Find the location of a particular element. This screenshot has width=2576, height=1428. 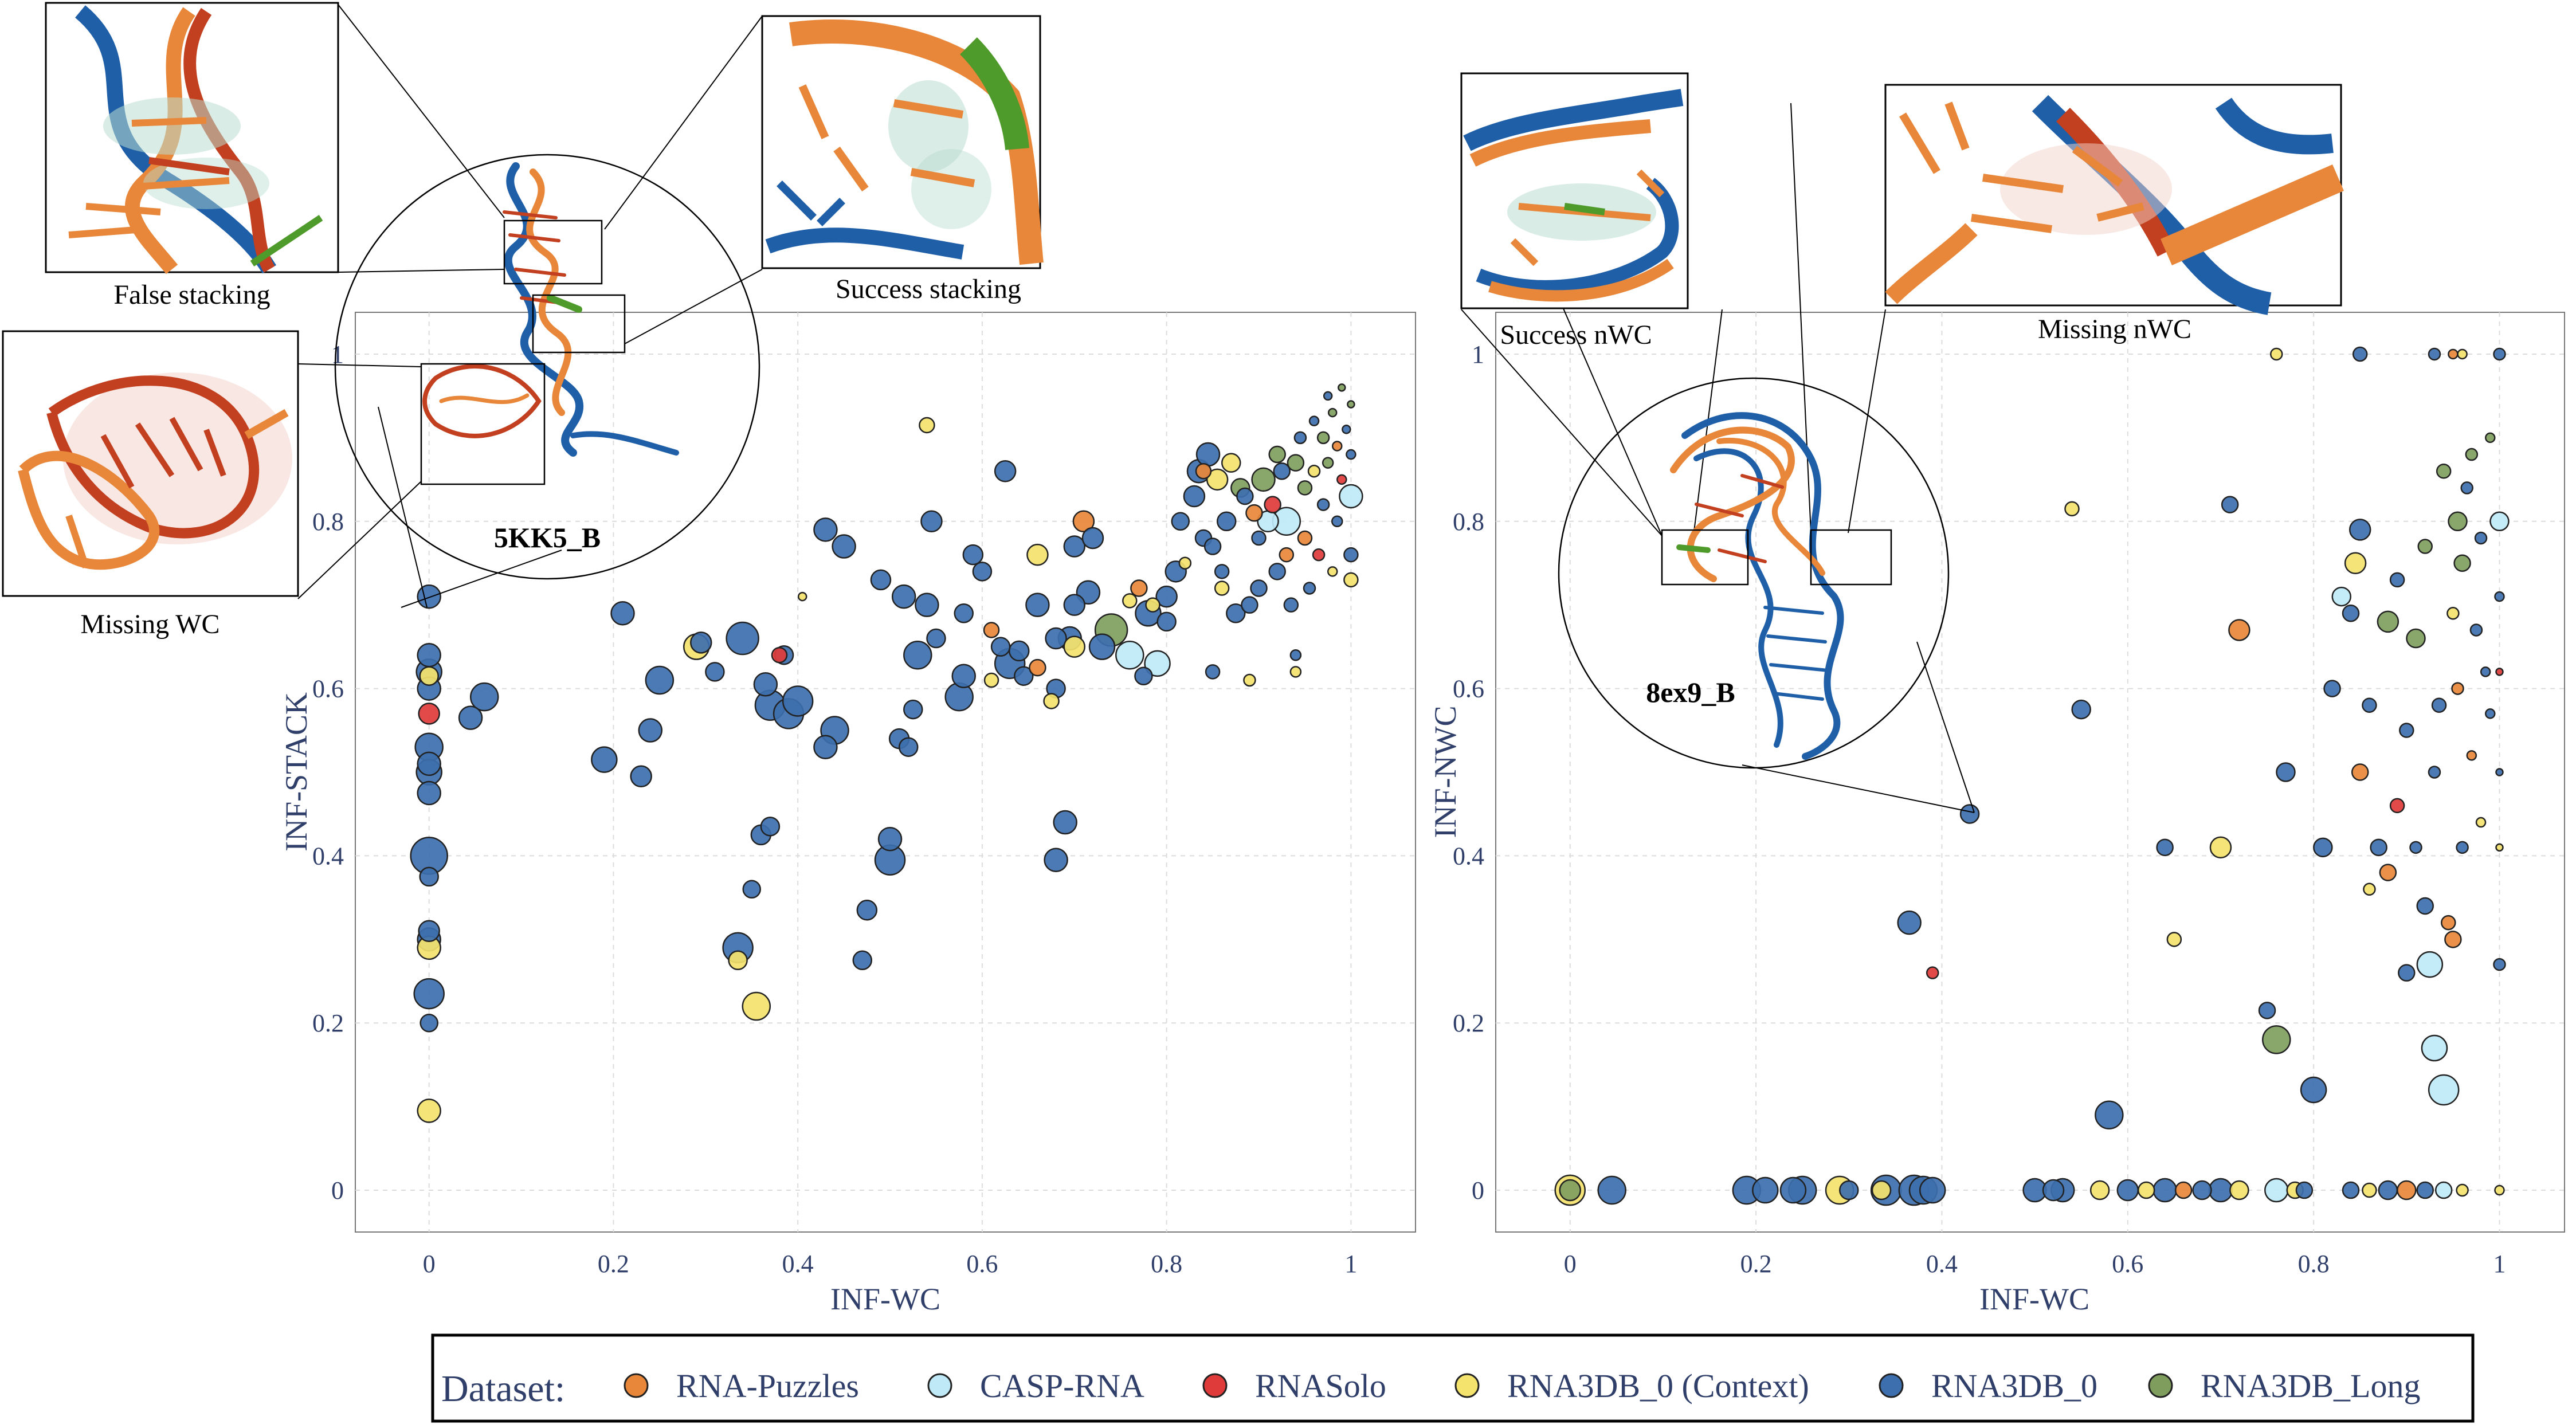

left-y-axis-label: INF-STACK is located at coordinates (296, 772).